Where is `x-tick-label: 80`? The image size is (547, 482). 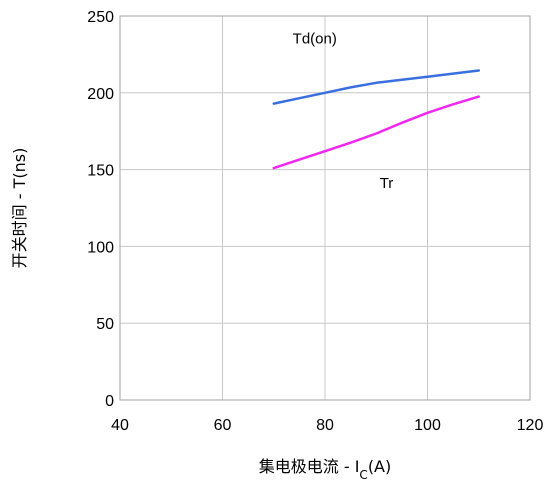
x-tick-label: 80 is located at coordinates (325, 425).